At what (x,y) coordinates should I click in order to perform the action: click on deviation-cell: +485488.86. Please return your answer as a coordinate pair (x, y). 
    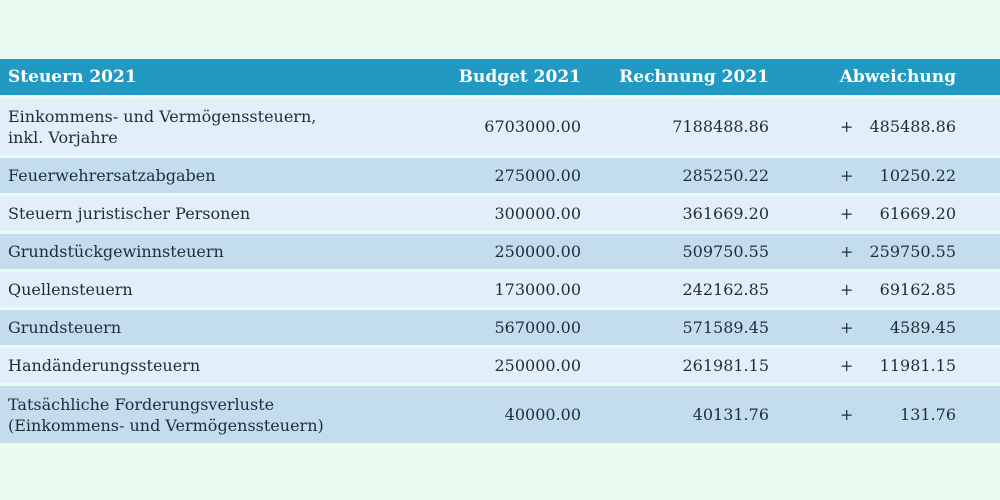
    Looking at the image, I should click on (886, 126).